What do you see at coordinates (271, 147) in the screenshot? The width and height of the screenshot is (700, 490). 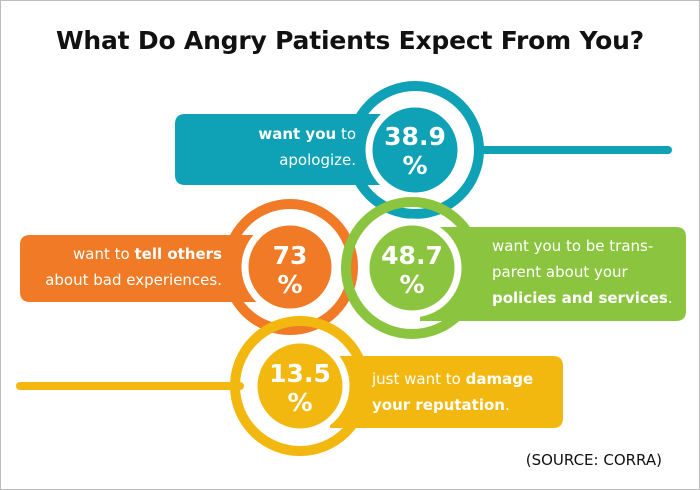 I see `callout-apologize: want you to apologize.` at bounding box center [271, 147].